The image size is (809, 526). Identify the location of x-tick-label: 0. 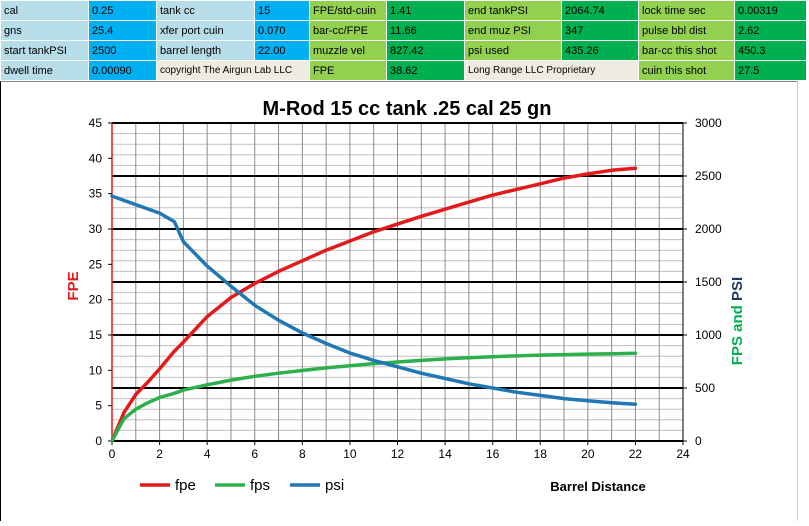
(112, 454).